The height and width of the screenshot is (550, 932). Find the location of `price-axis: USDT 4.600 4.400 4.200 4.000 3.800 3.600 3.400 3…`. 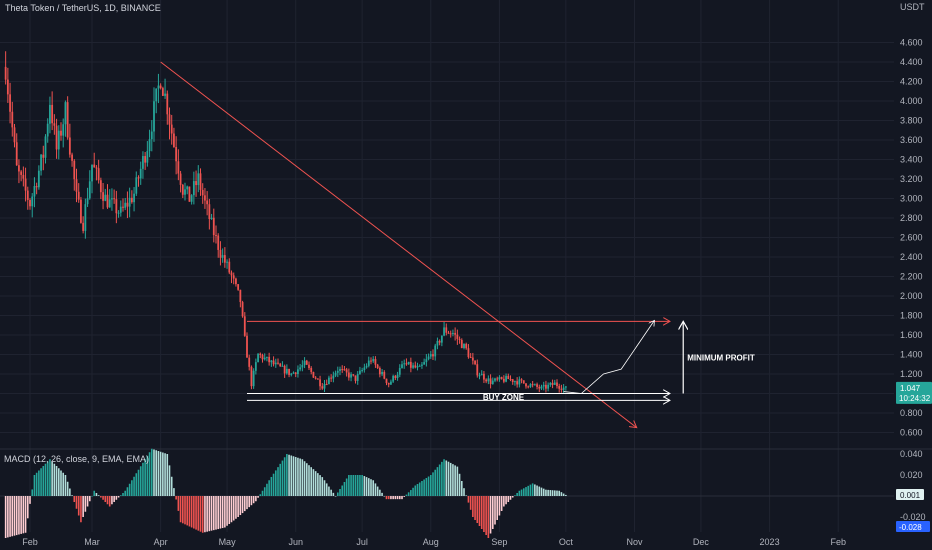

price-axis: USDT 4.600 4.400 4.200 4.000 3.800 3.600 3.400 3… is located at coordinates (914, 267).